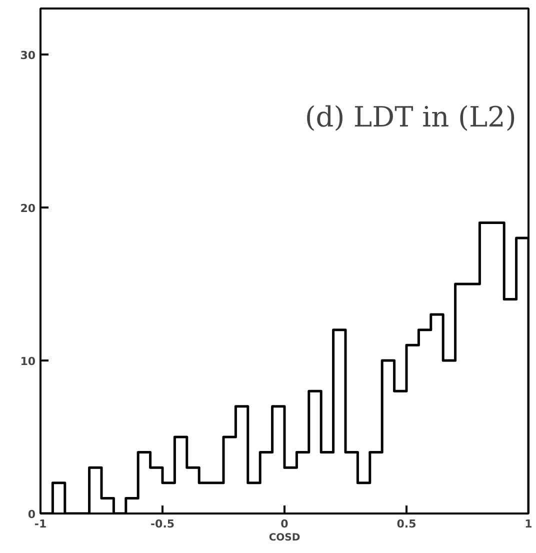 The image size is (536, 553). I want to click on x-tick-label: -1, so click(40, 524).